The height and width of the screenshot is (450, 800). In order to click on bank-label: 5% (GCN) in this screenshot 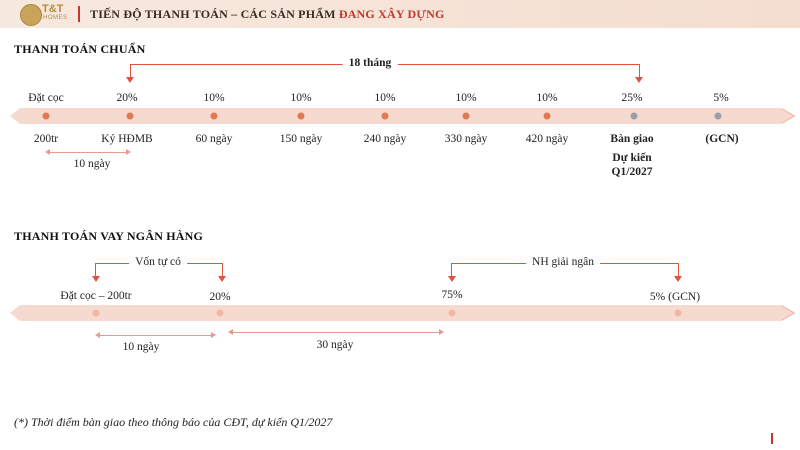, I will do `click(675, 297)`.